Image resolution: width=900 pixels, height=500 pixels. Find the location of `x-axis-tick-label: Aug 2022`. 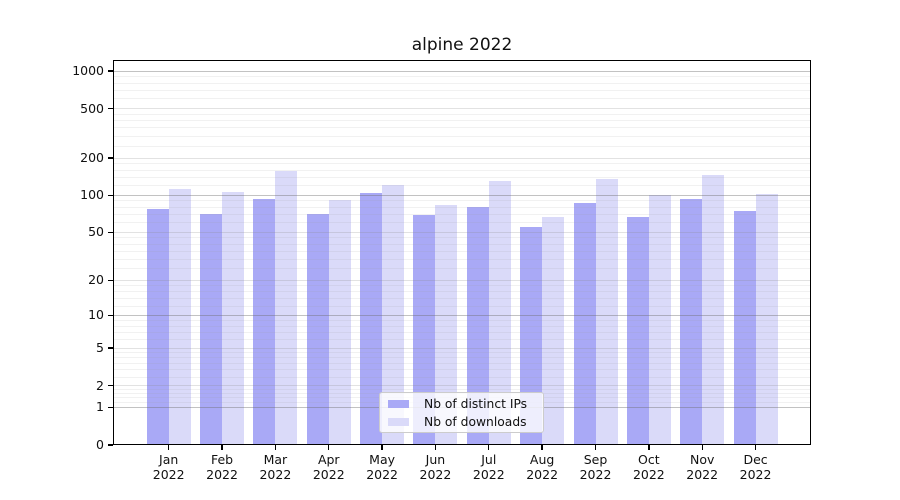

x-axis-tick-label: Aug 2022 is located at coordinates (542, 467).